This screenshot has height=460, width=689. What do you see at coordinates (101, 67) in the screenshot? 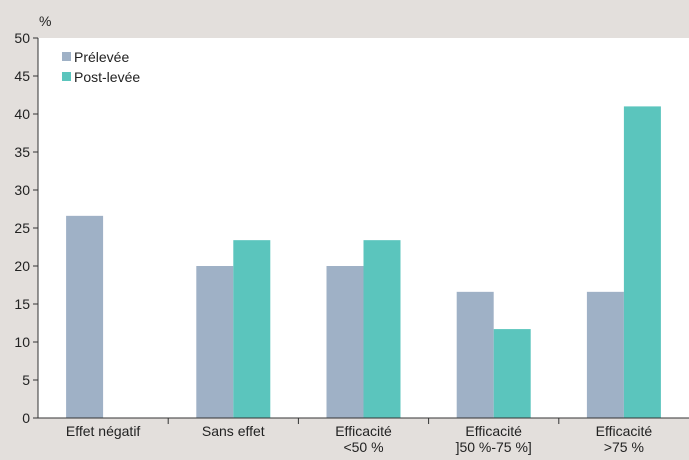
I see `legend: Prélevée Post-levée` at bounding box center [101, 67].